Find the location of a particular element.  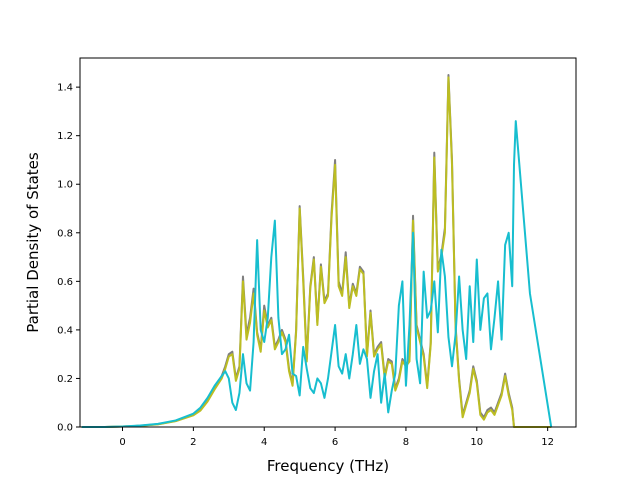

y-tick-label: 0.8 is located at coordinates (65, 233).